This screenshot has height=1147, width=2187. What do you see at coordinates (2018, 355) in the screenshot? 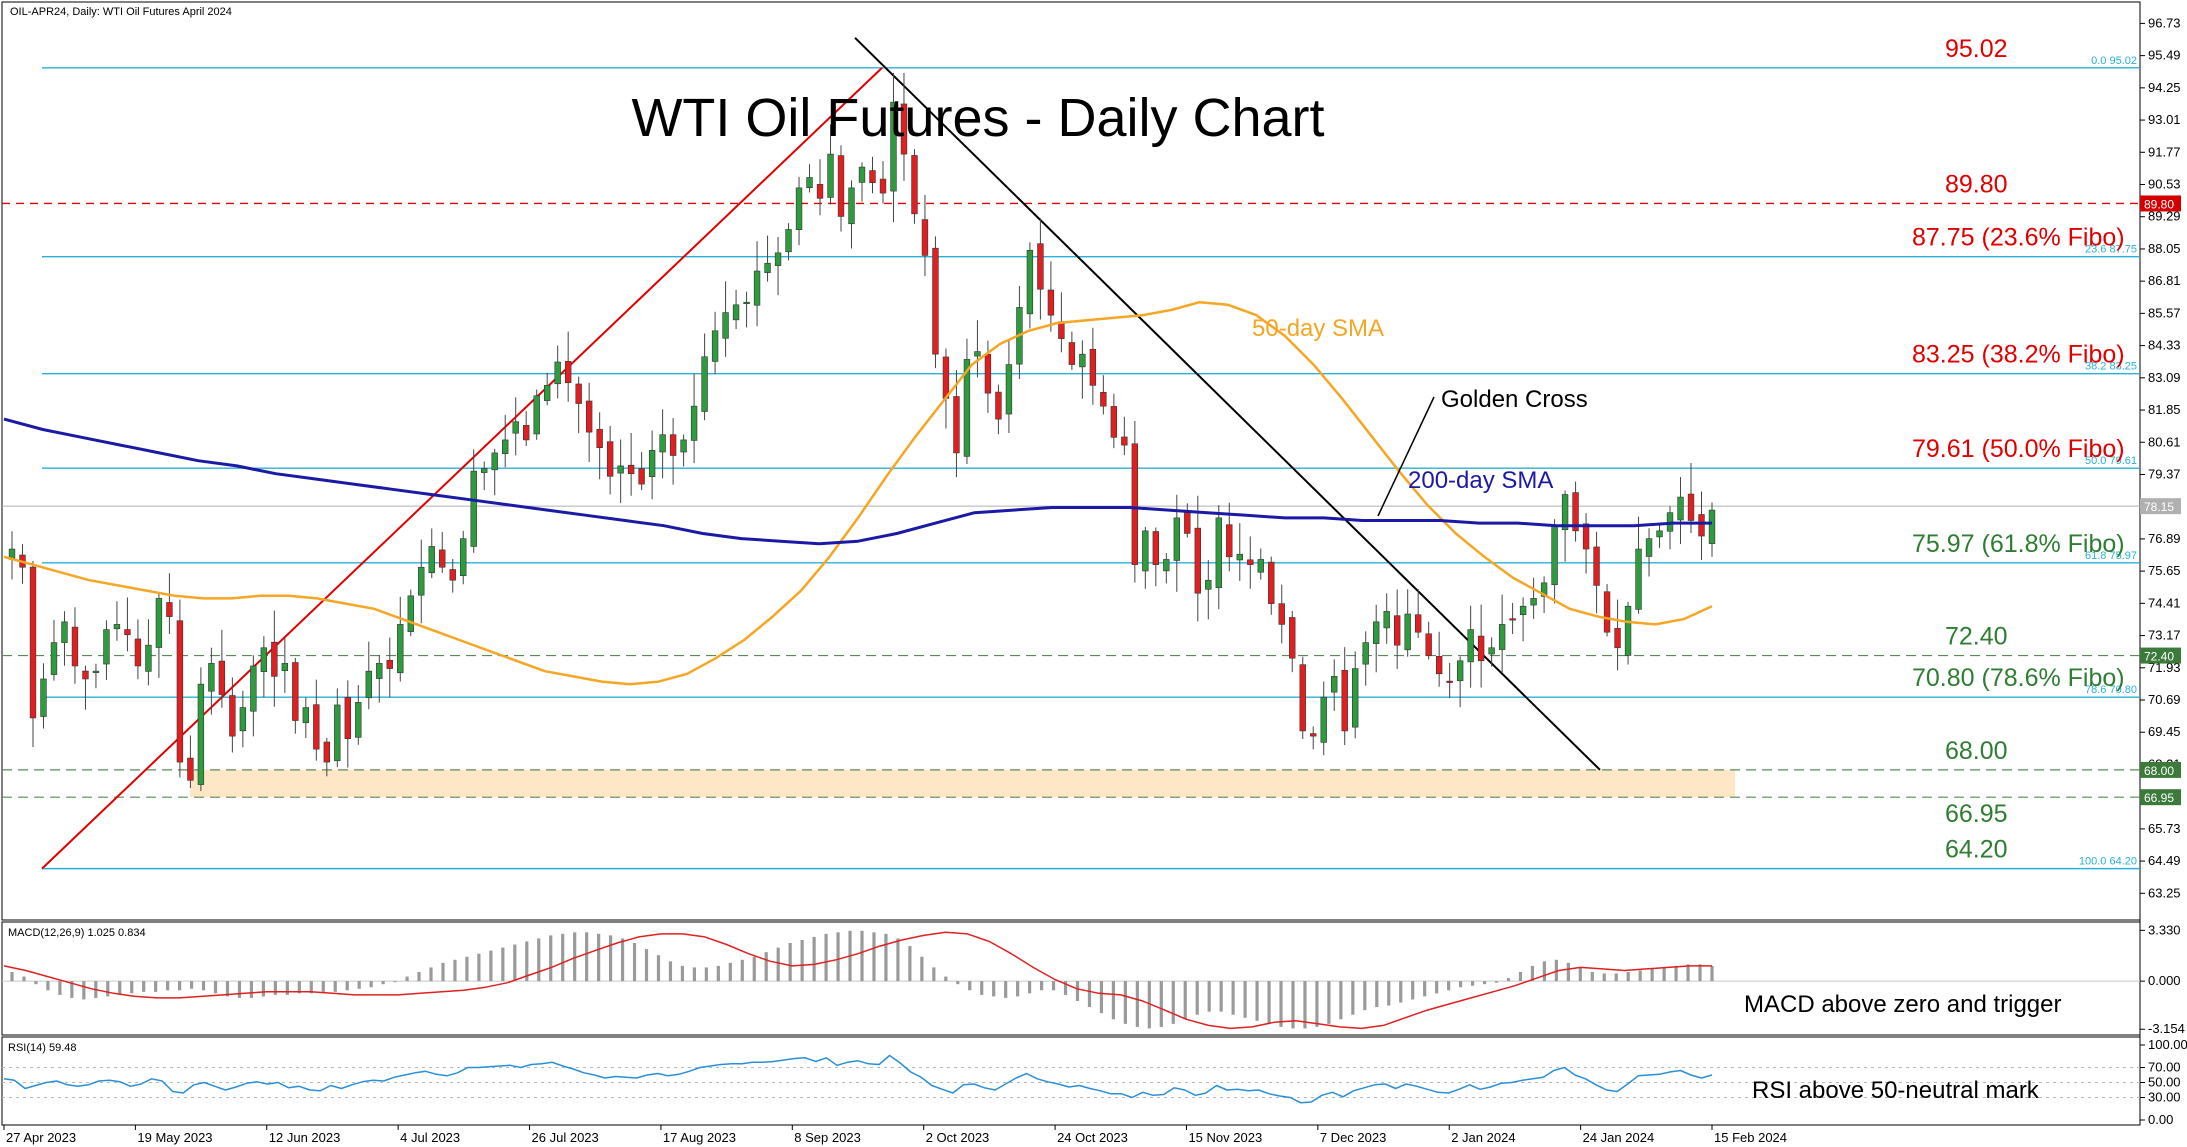
I see `level-label: 83.25 (38.2% Fibo)` at bounding box center [2018, 355].